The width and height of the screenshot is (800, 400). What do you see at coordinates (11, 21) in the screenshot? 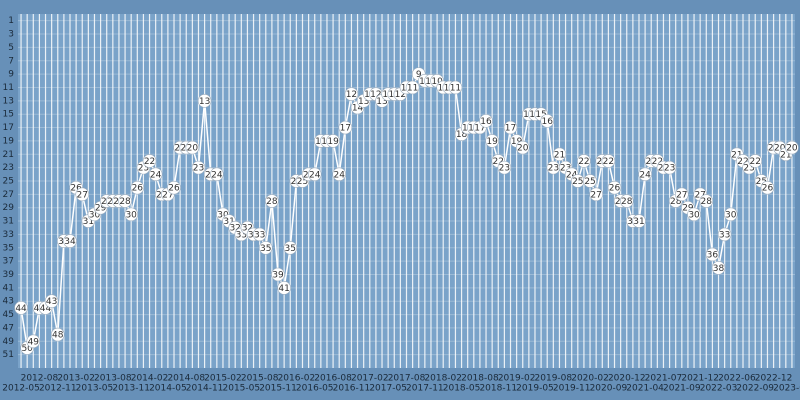
I see `y-tick-label: 1` at bounding box center [11, 21].